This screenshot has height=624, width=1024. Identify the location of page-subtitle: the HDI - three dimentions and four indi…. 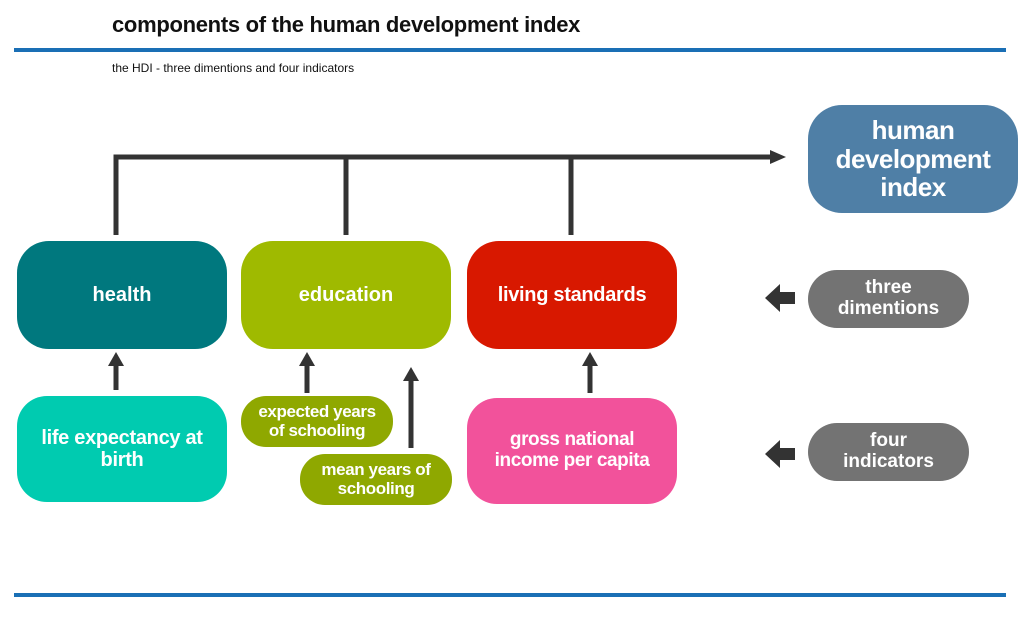
(233, 68).